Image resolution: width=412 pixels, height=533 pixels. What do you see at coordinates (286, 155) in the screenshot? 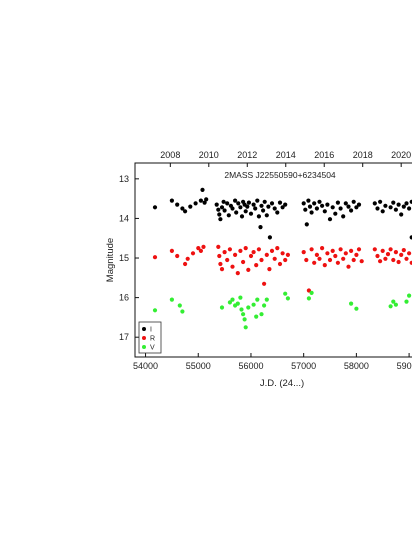
I see `top-tick-label: 2014` at bounding box center [286, 155].